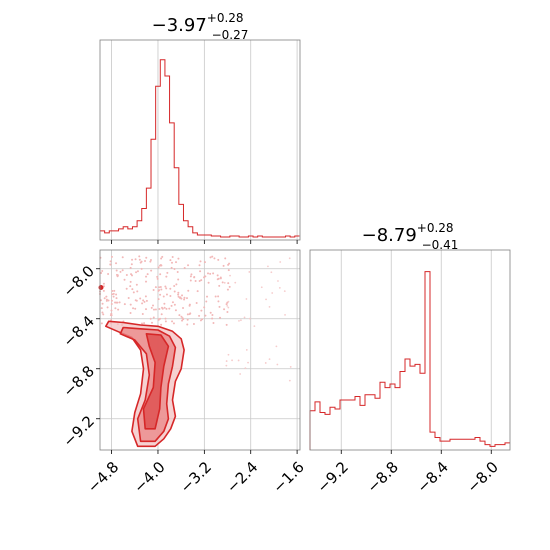 The width and height of the screenshot is (550, 550). I want to click on grid-bottom-left, so click(200, 350).